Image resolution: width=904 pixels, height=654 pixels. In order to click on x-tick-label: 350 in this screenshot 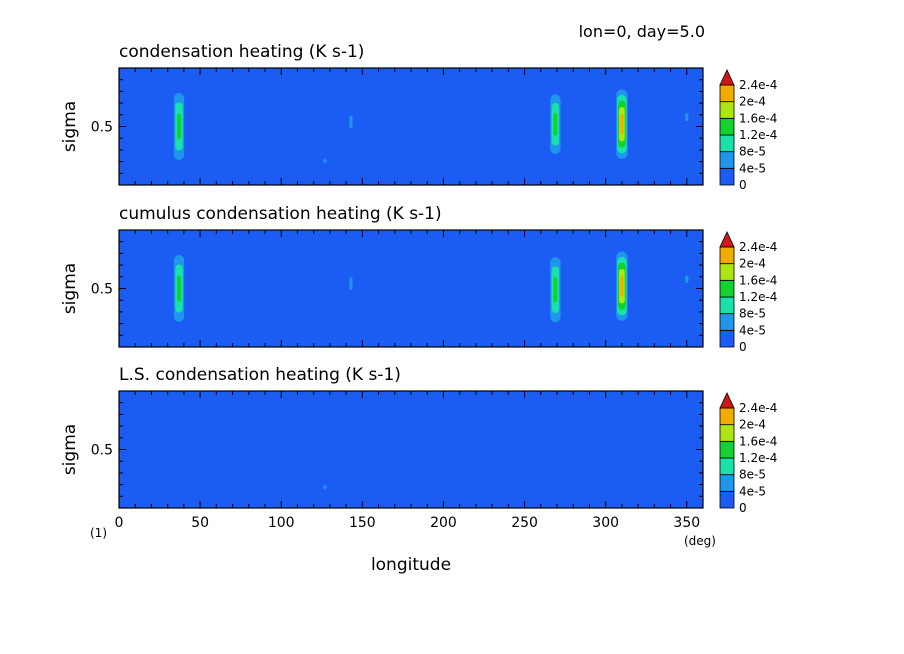, I will do `click(686, 523)`.